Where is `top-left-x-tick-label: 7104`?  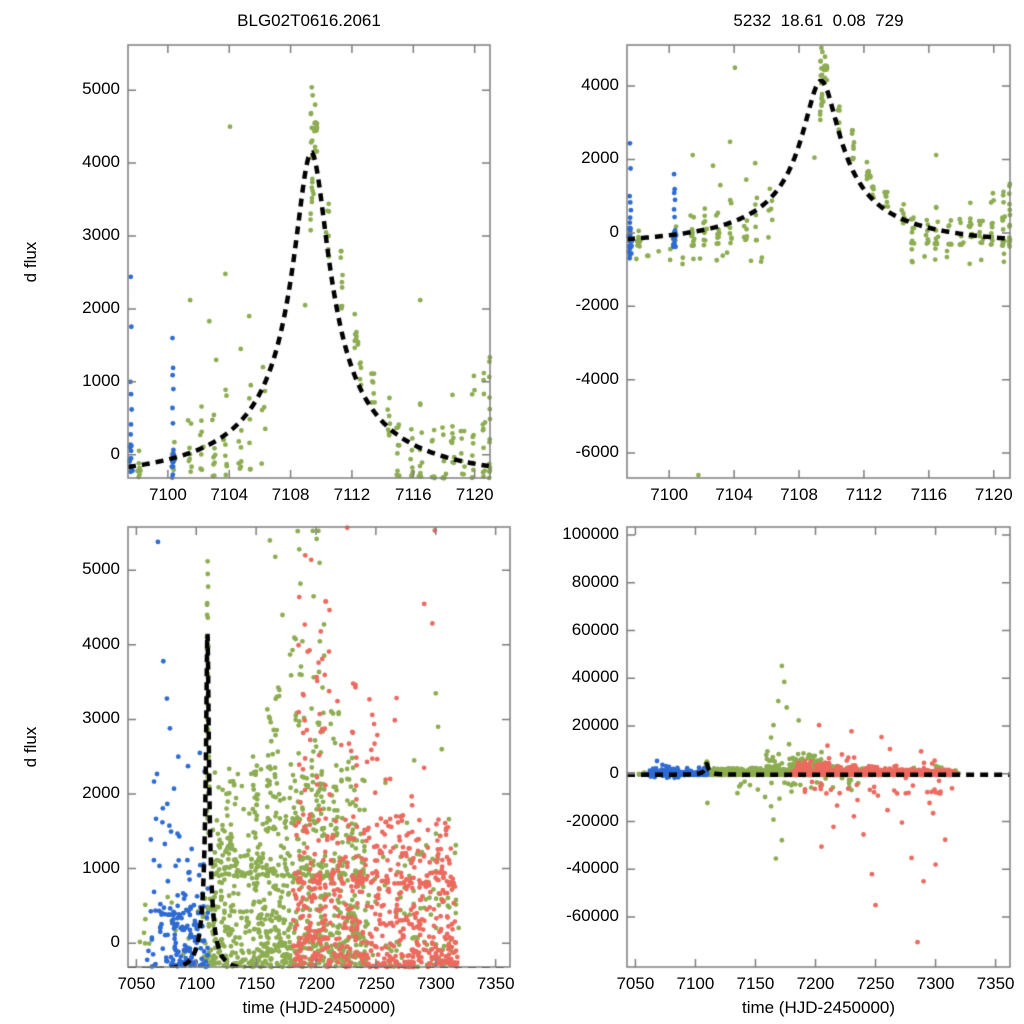
top-left-x-tick-label: 7104 is located at coordinates (229, 494).